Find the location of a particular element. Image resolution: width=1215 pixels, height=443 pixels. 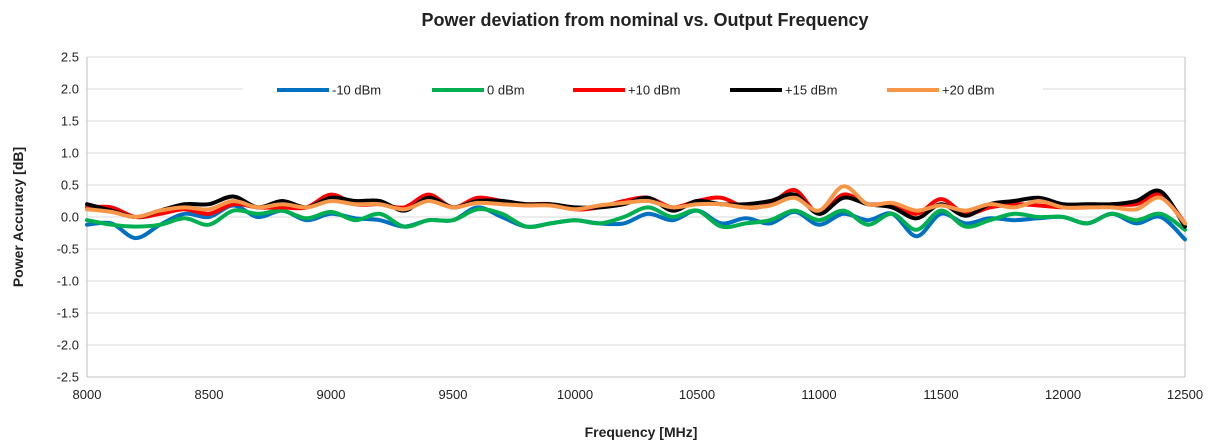

y-tick-label: -0.5 is located at coordinates (68, 249).